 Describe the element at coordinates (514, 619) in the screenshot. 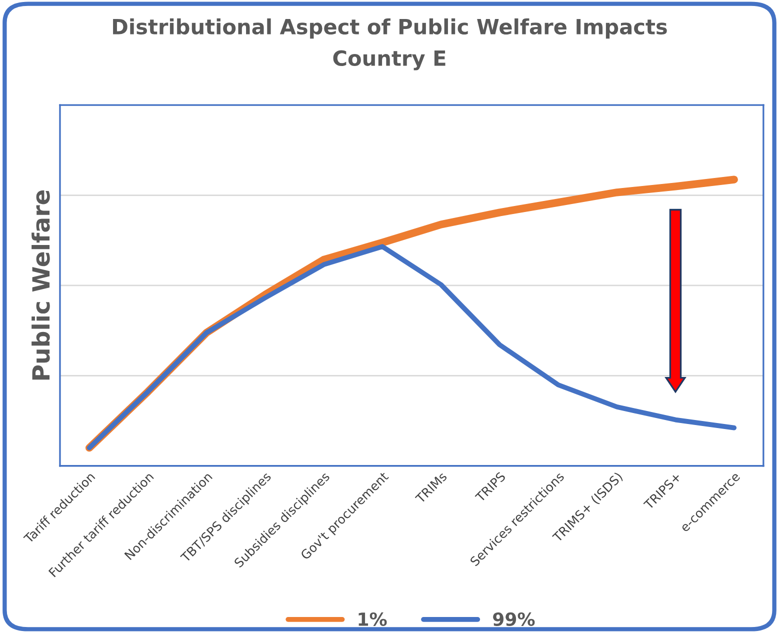

I see `legend-label: 99%` at that location.